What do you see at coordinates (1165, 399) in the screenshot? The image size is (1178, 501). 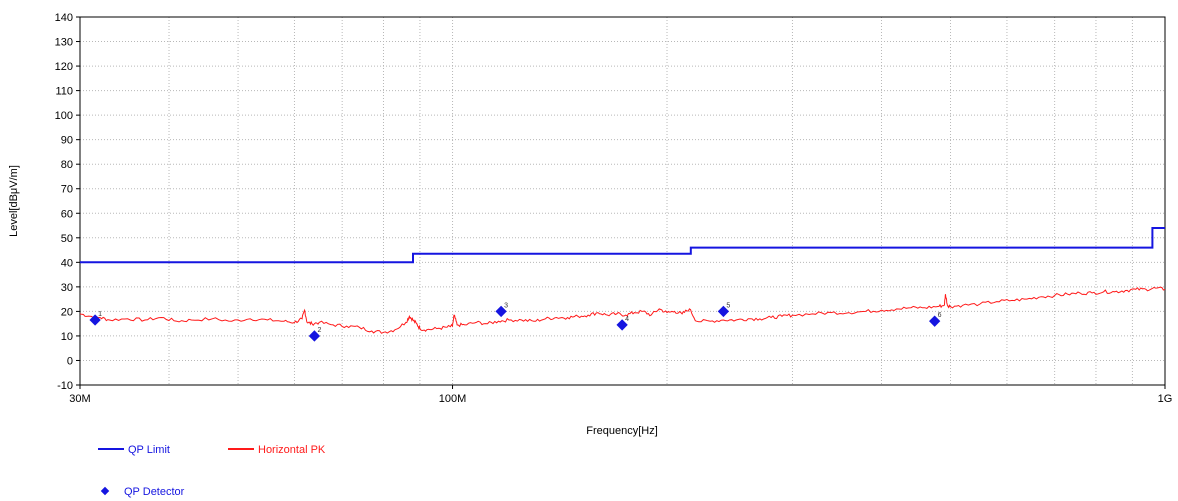 I see `x-tick-label: 1G` at bounding box center [1165, 399].